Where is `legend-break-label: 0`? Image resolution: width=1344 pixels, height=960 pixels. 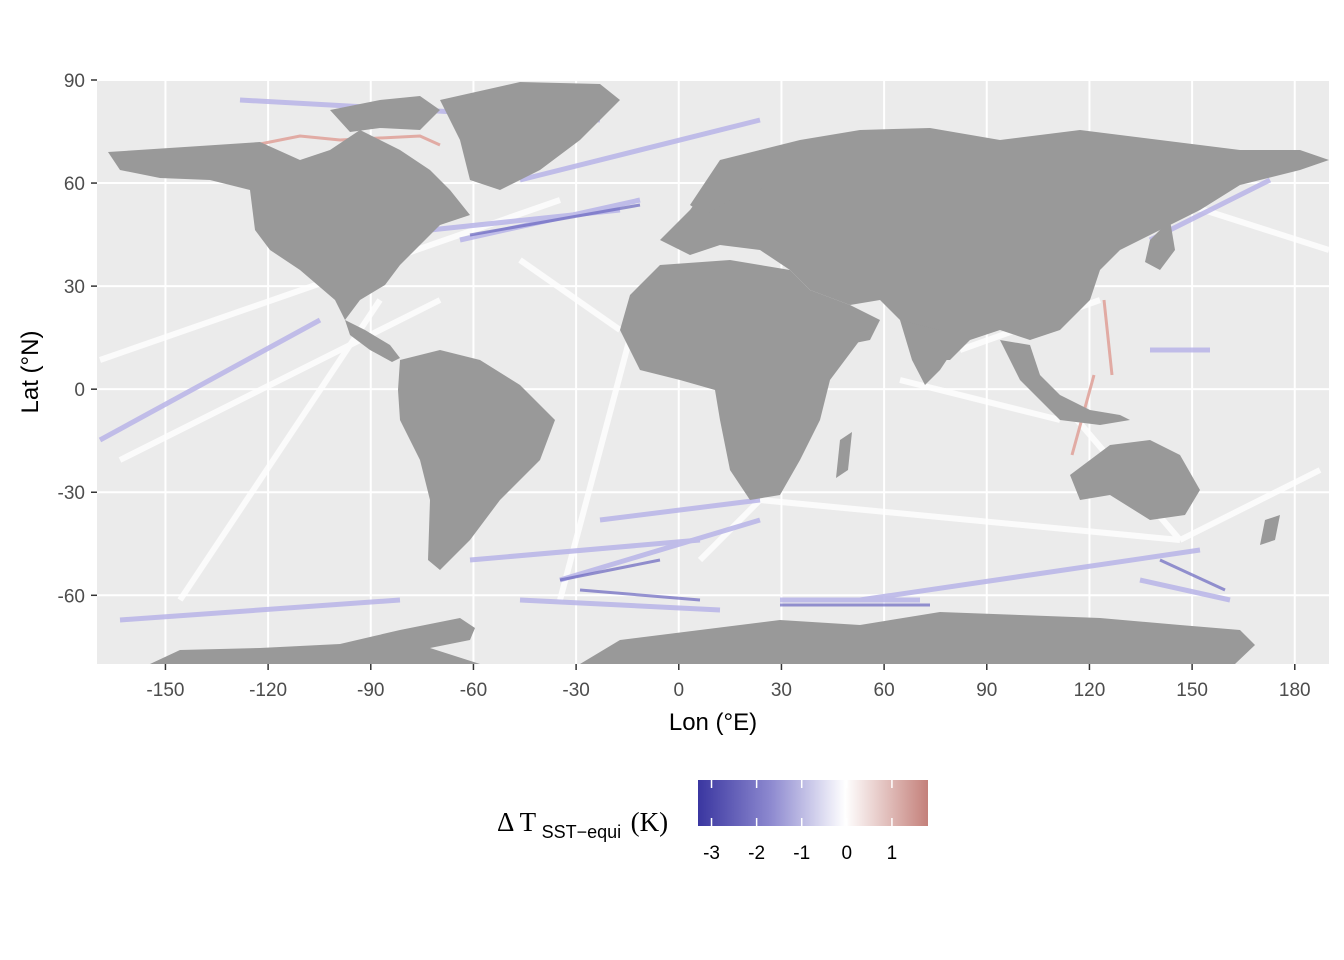
legend-break-label: 0 is located at coordinates (847, 853).